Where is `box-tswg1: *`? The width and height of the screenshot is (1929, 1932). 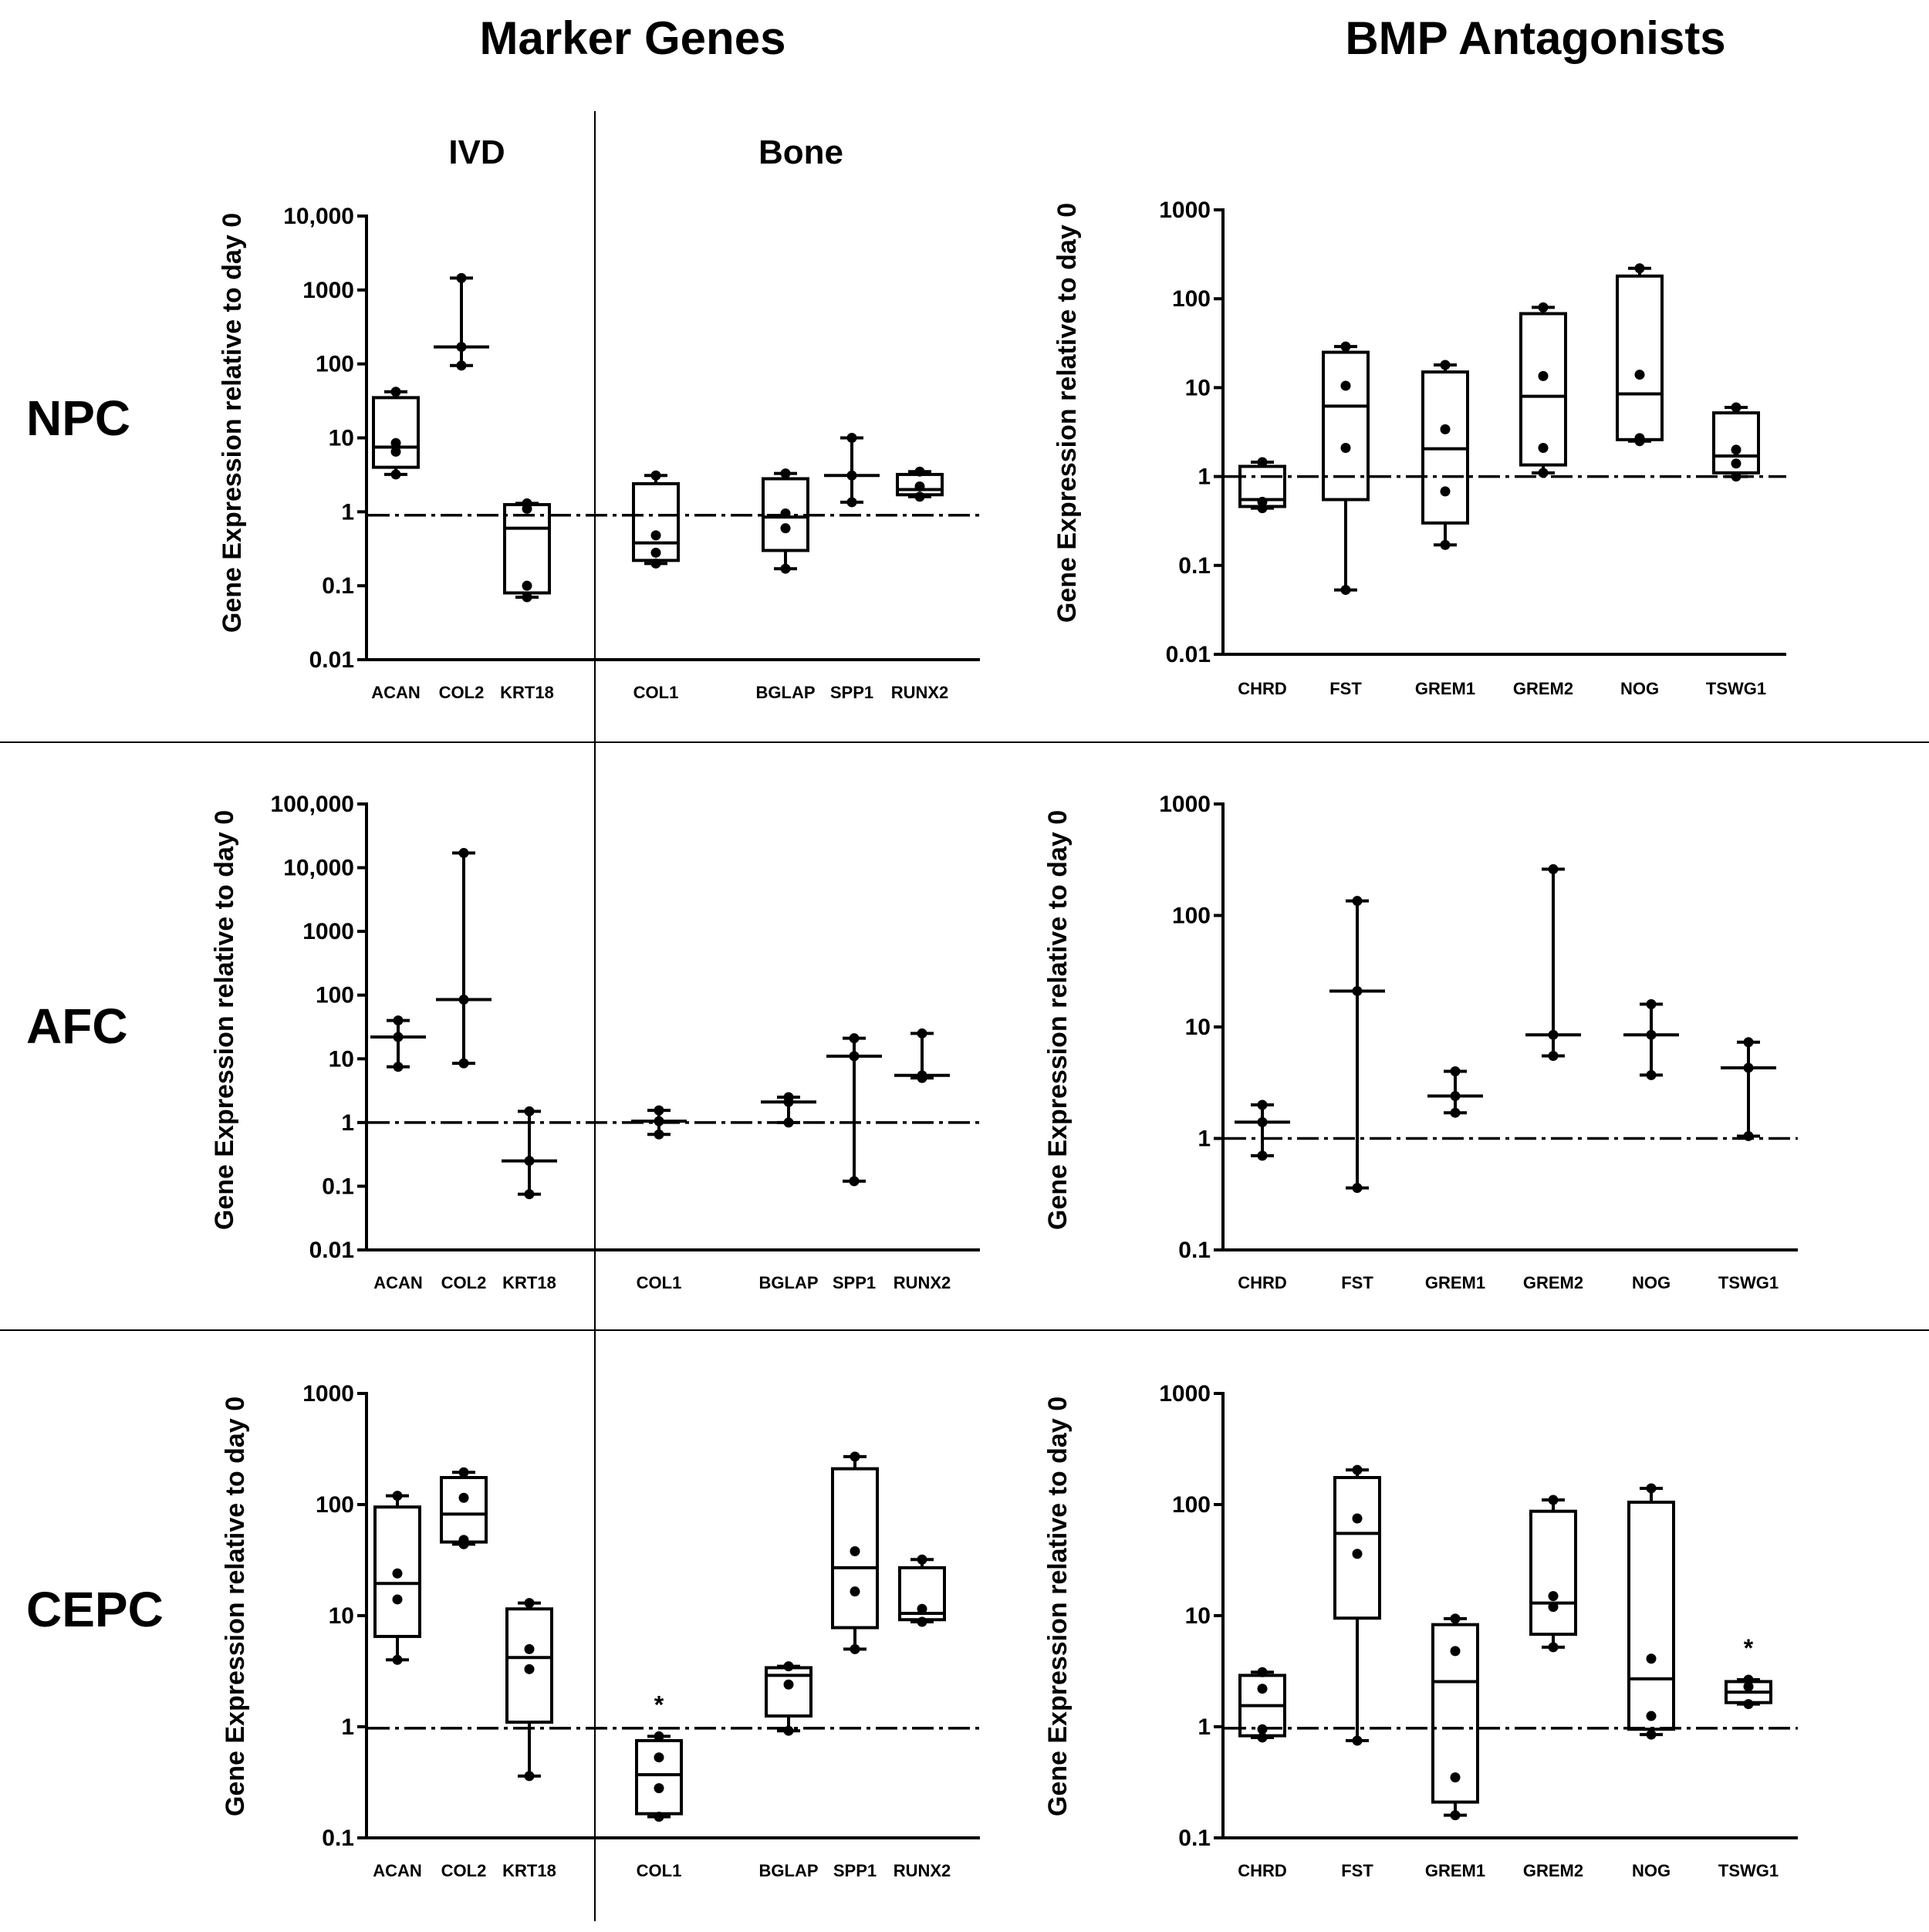 box-tswg1: * is located at coordinates (1748, 1672).